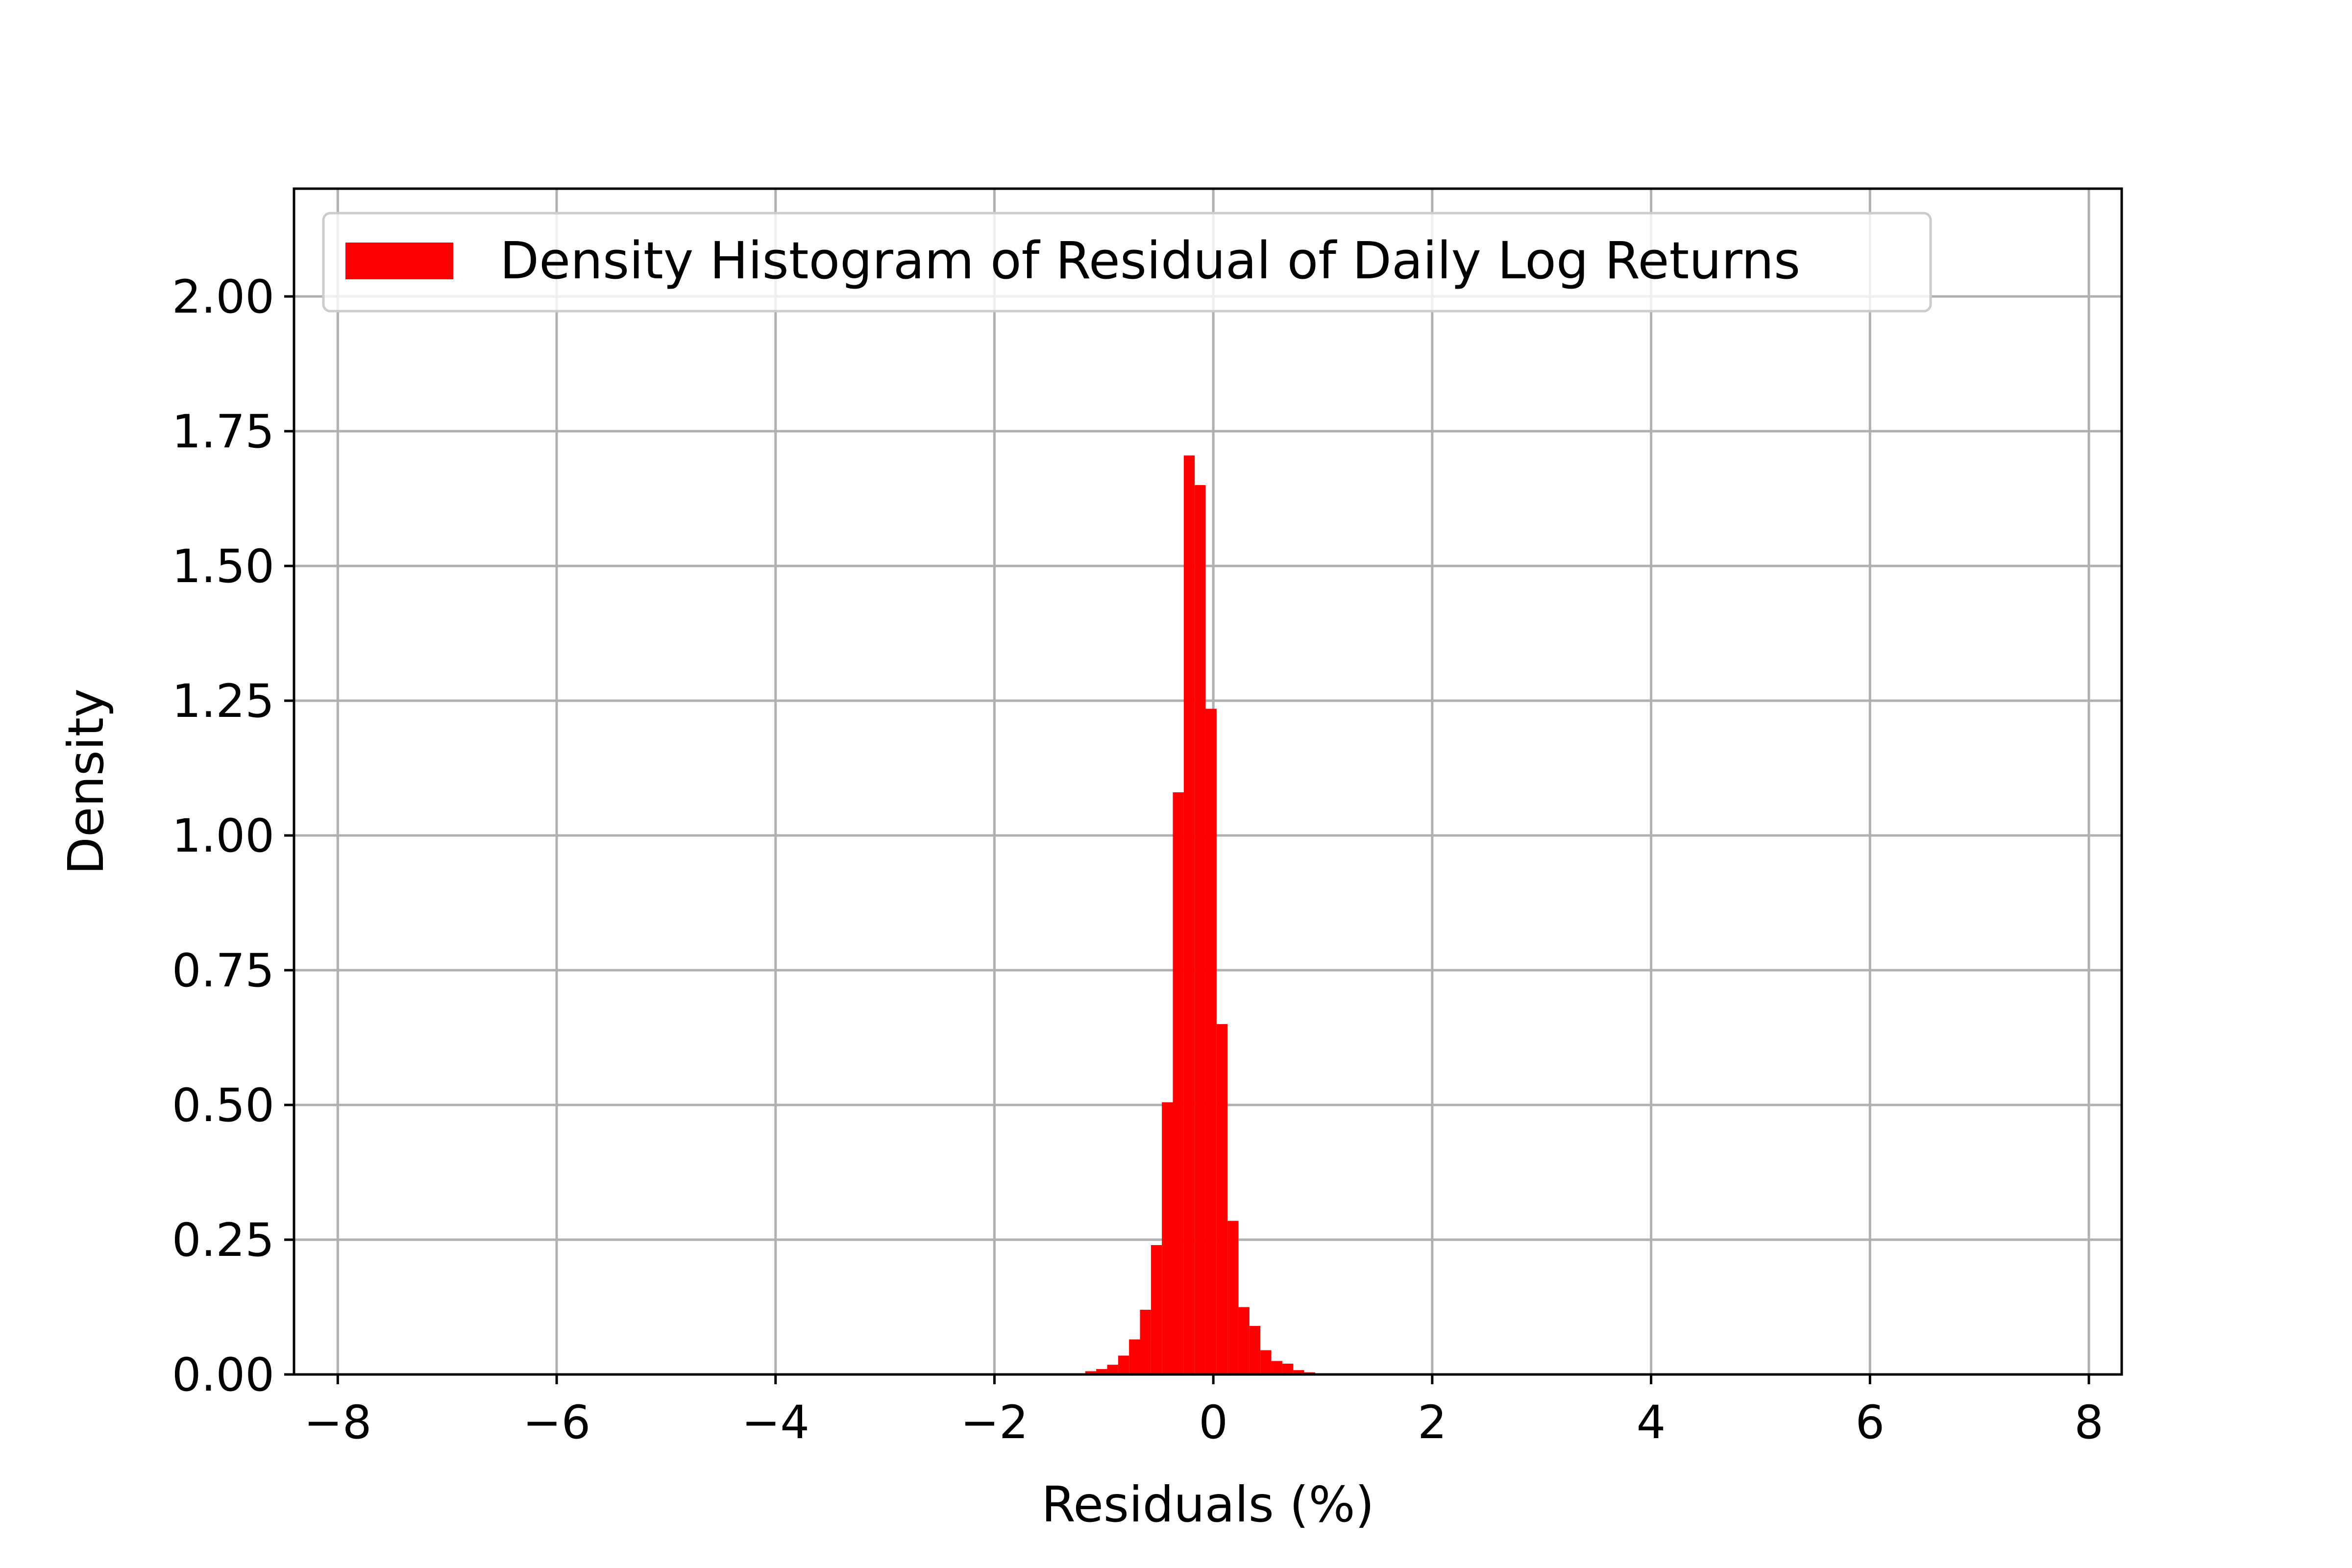 The height and width of the screenshot is (1568, 2352). What do you see at coordinates (1207, 1504) in the screenshot?
I see `x-axis-label: Residuals (%)` at bounding box center [1207, 1504].